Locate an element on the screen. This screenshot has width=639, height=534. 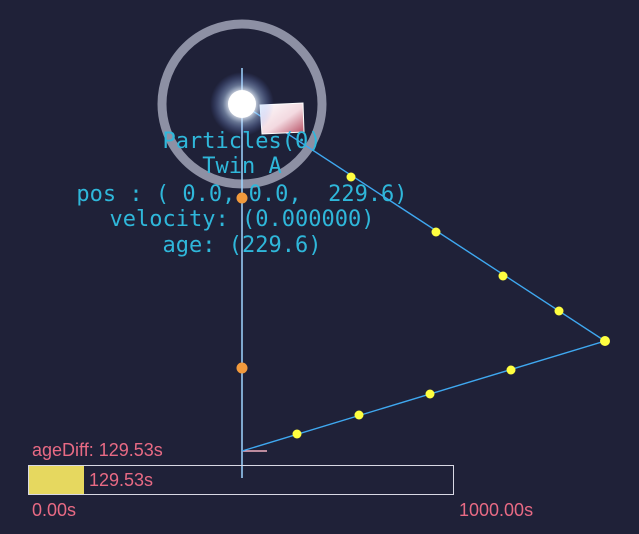
particle-core is located at coordinates (242, 104).